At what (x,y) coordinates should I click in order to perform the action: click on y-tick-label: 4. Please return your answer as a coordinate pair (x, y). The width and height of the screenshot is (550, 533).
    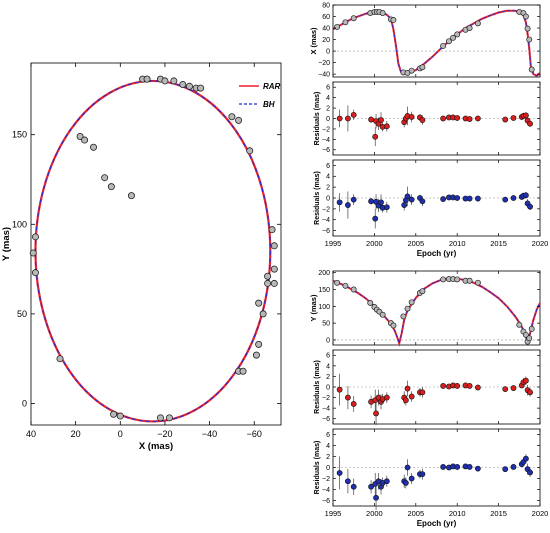
    Looking at the image, I should click on (328, 366).